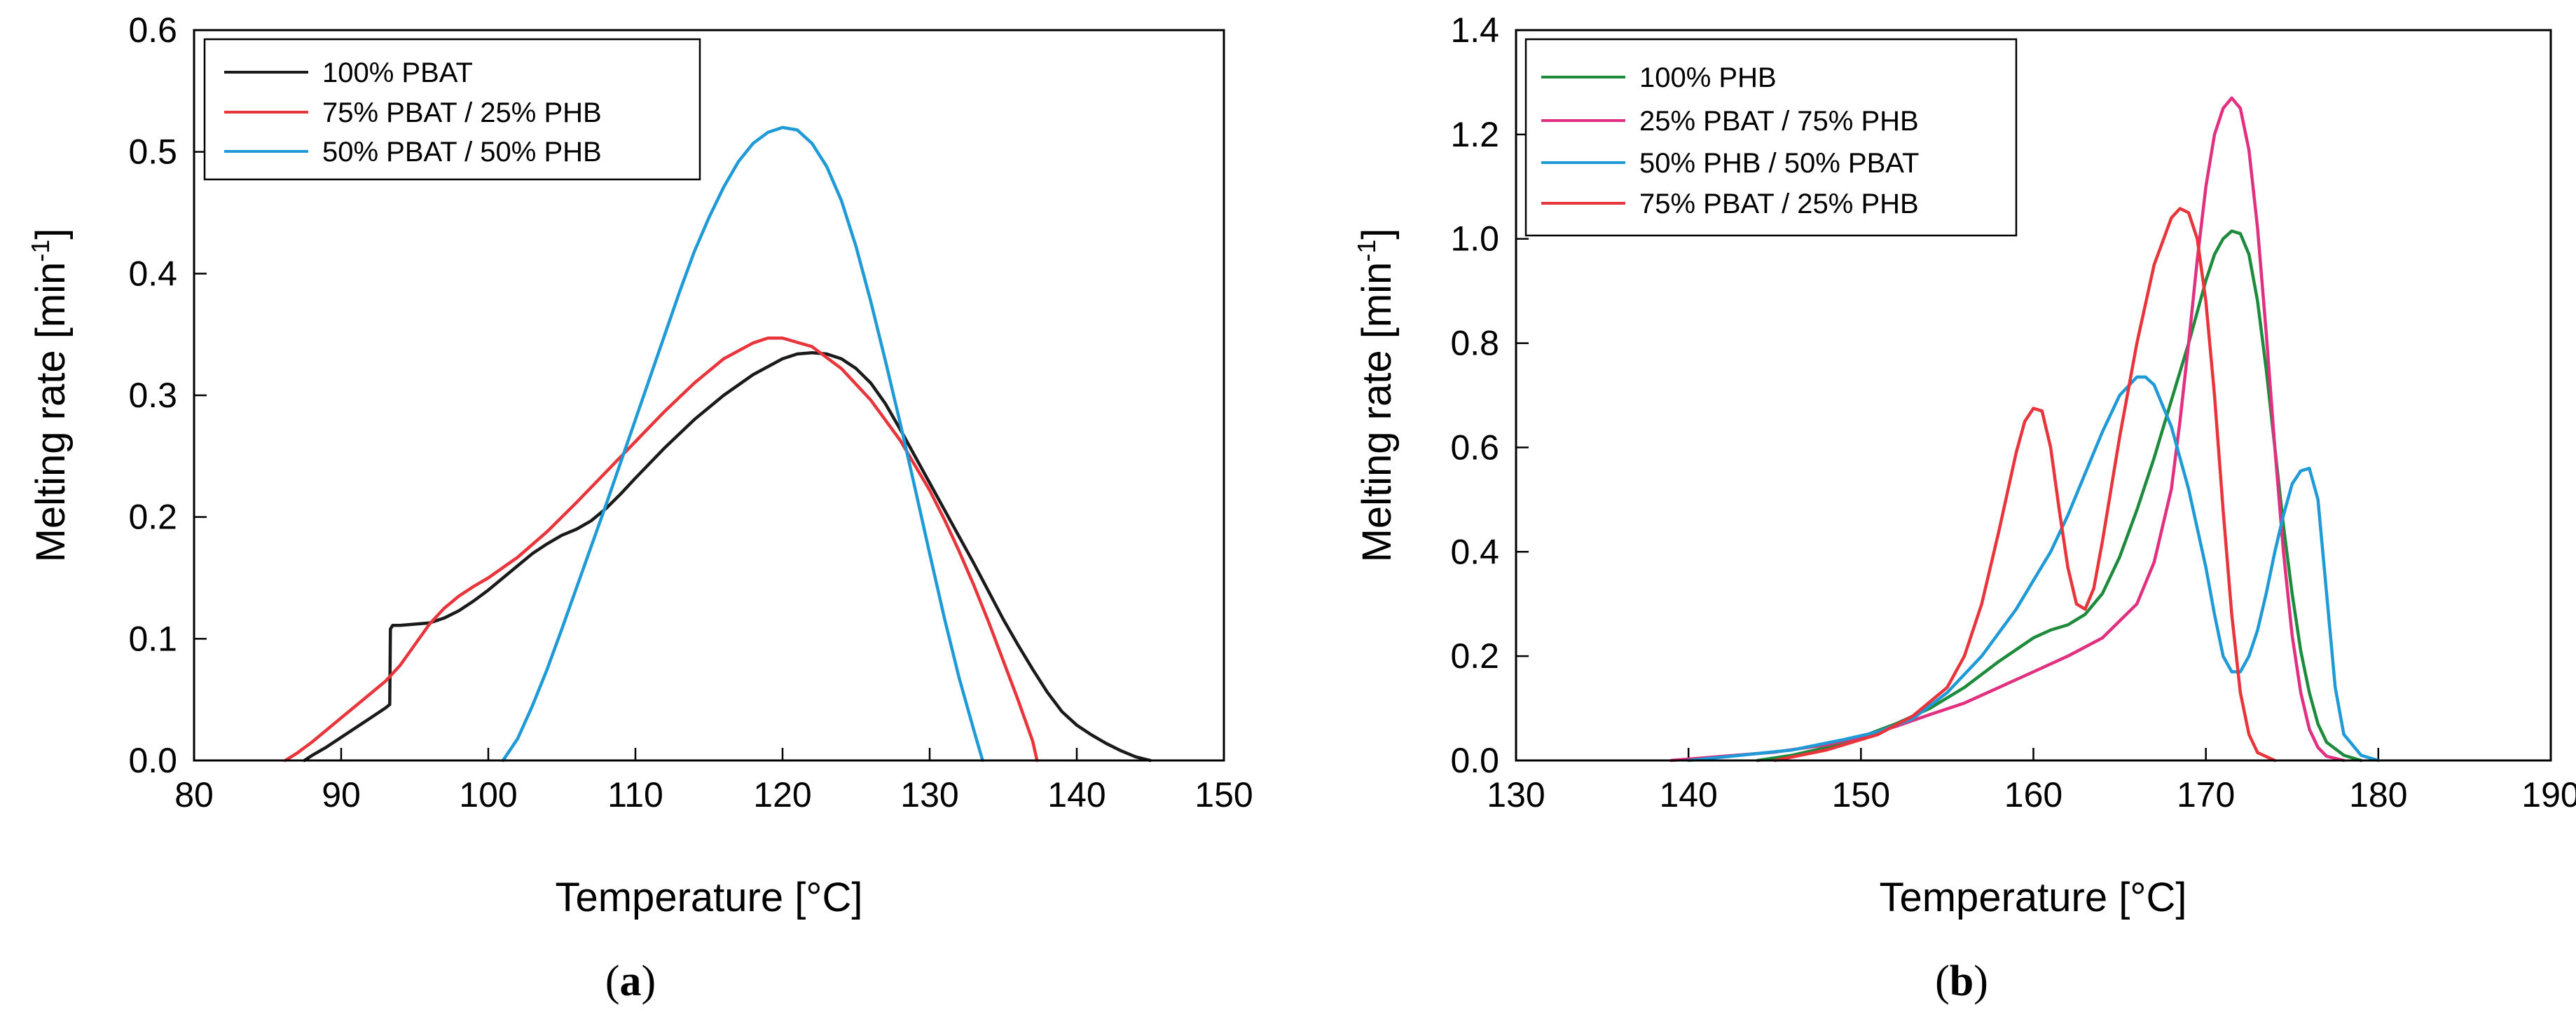 The width and height of the screenshot is (2576, 1017). I want to click on panel-a-y-axis-title: Melting rate [min-1], so click(50, 395).